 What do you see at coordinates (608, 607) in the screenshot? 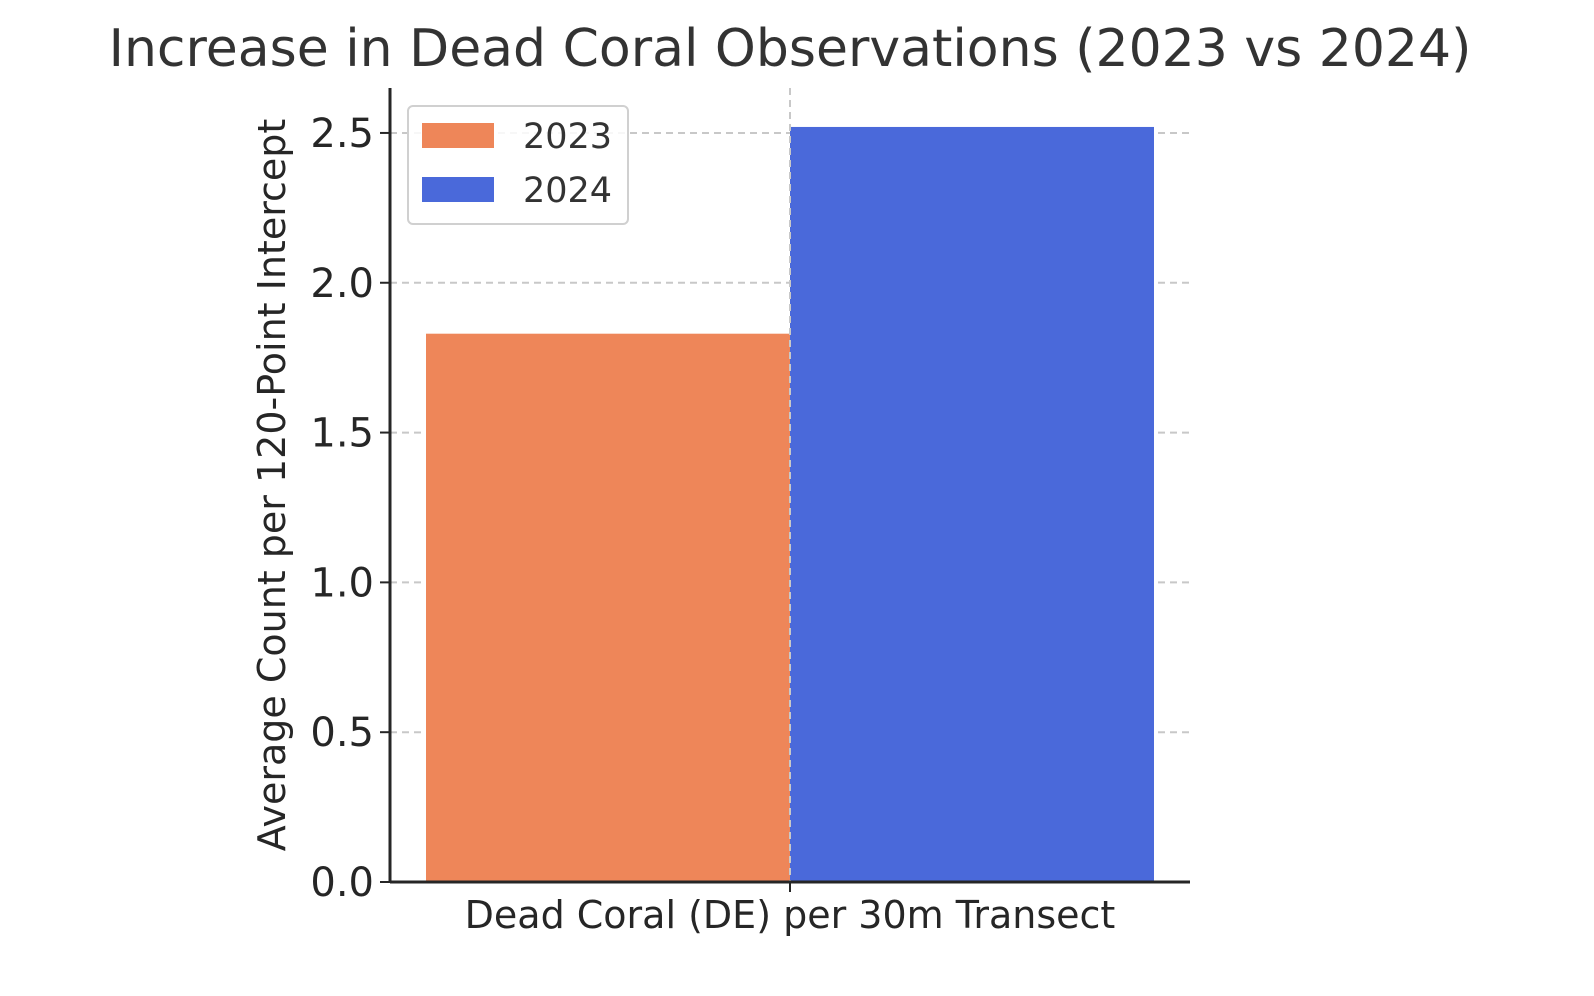
I see `bar-2023` at bounding box center [608, 607].